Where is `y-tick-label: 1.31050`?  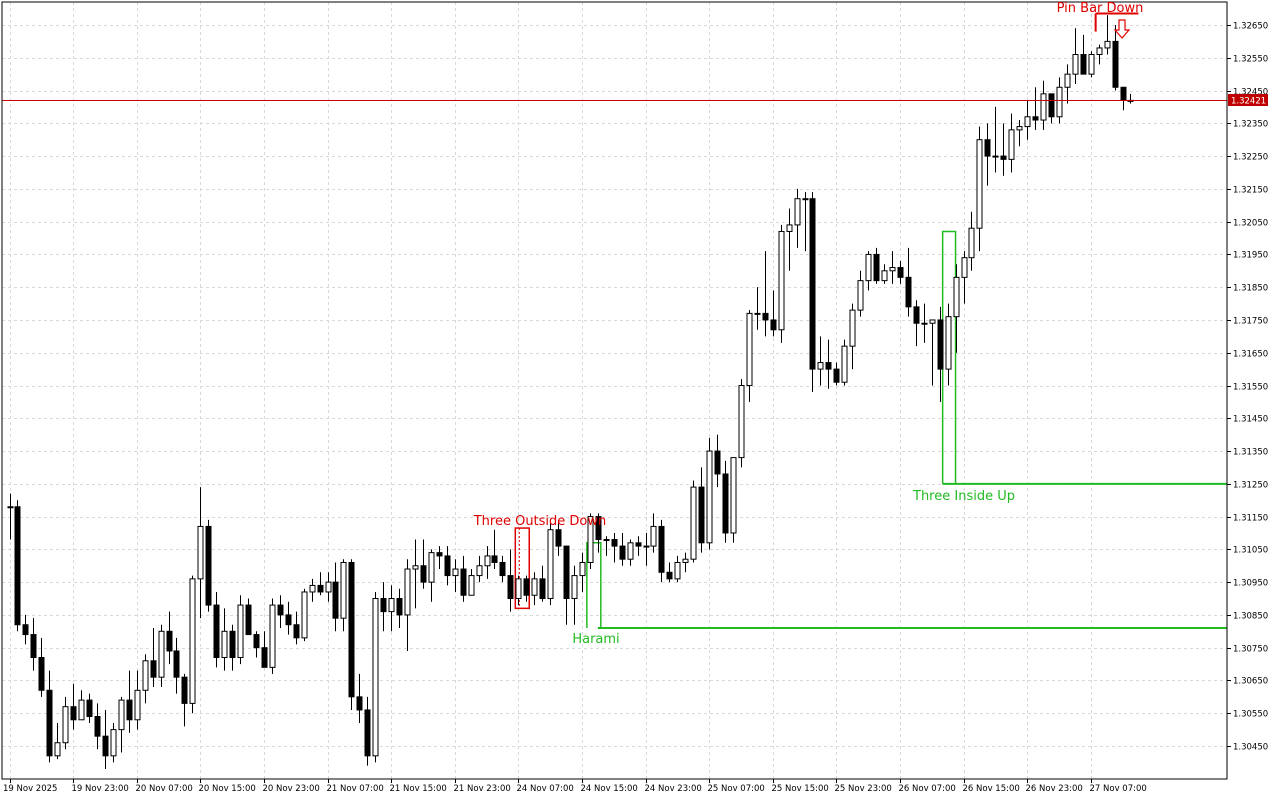 y-tick-label: 1.31050 is located at coordinates (1250, 551).